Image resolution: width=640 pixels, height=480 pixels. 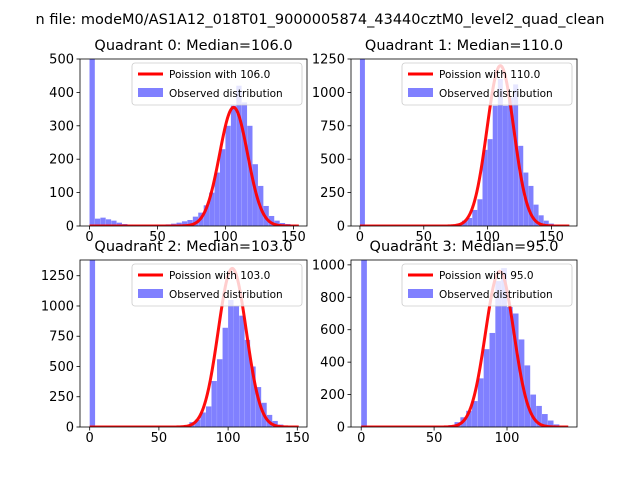 I want to click on legend-box, so click(x=487, y=285).